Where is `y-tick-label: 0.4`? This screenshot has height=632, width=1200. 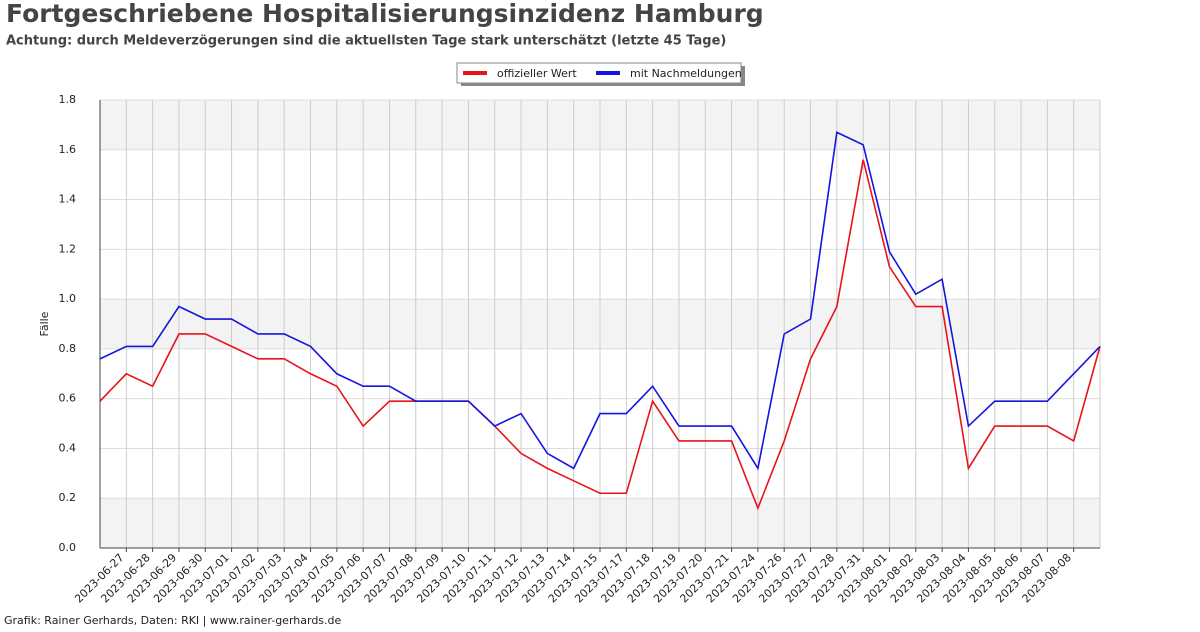 y-tick-label: 0.4 is located at coordinates (68, 447).